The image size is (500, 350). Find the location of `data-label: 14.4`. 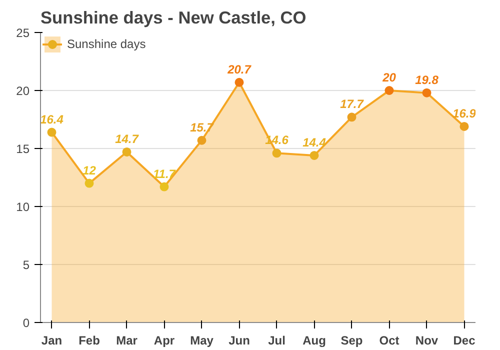

data-label: 14.4 is located at coordinates (314, 142).